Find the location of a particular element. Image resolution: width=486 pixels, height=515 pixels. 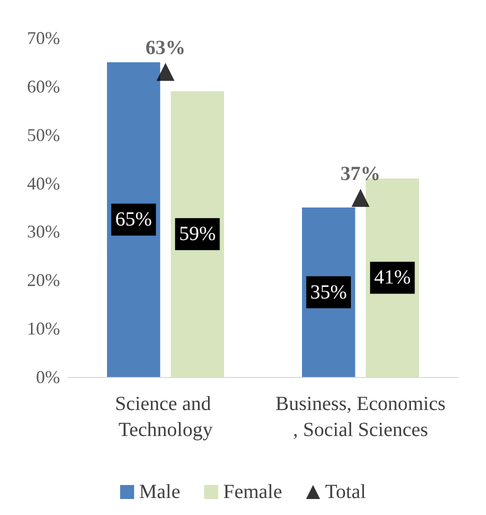

legend-label: Female is located at coordinates (252, 492).